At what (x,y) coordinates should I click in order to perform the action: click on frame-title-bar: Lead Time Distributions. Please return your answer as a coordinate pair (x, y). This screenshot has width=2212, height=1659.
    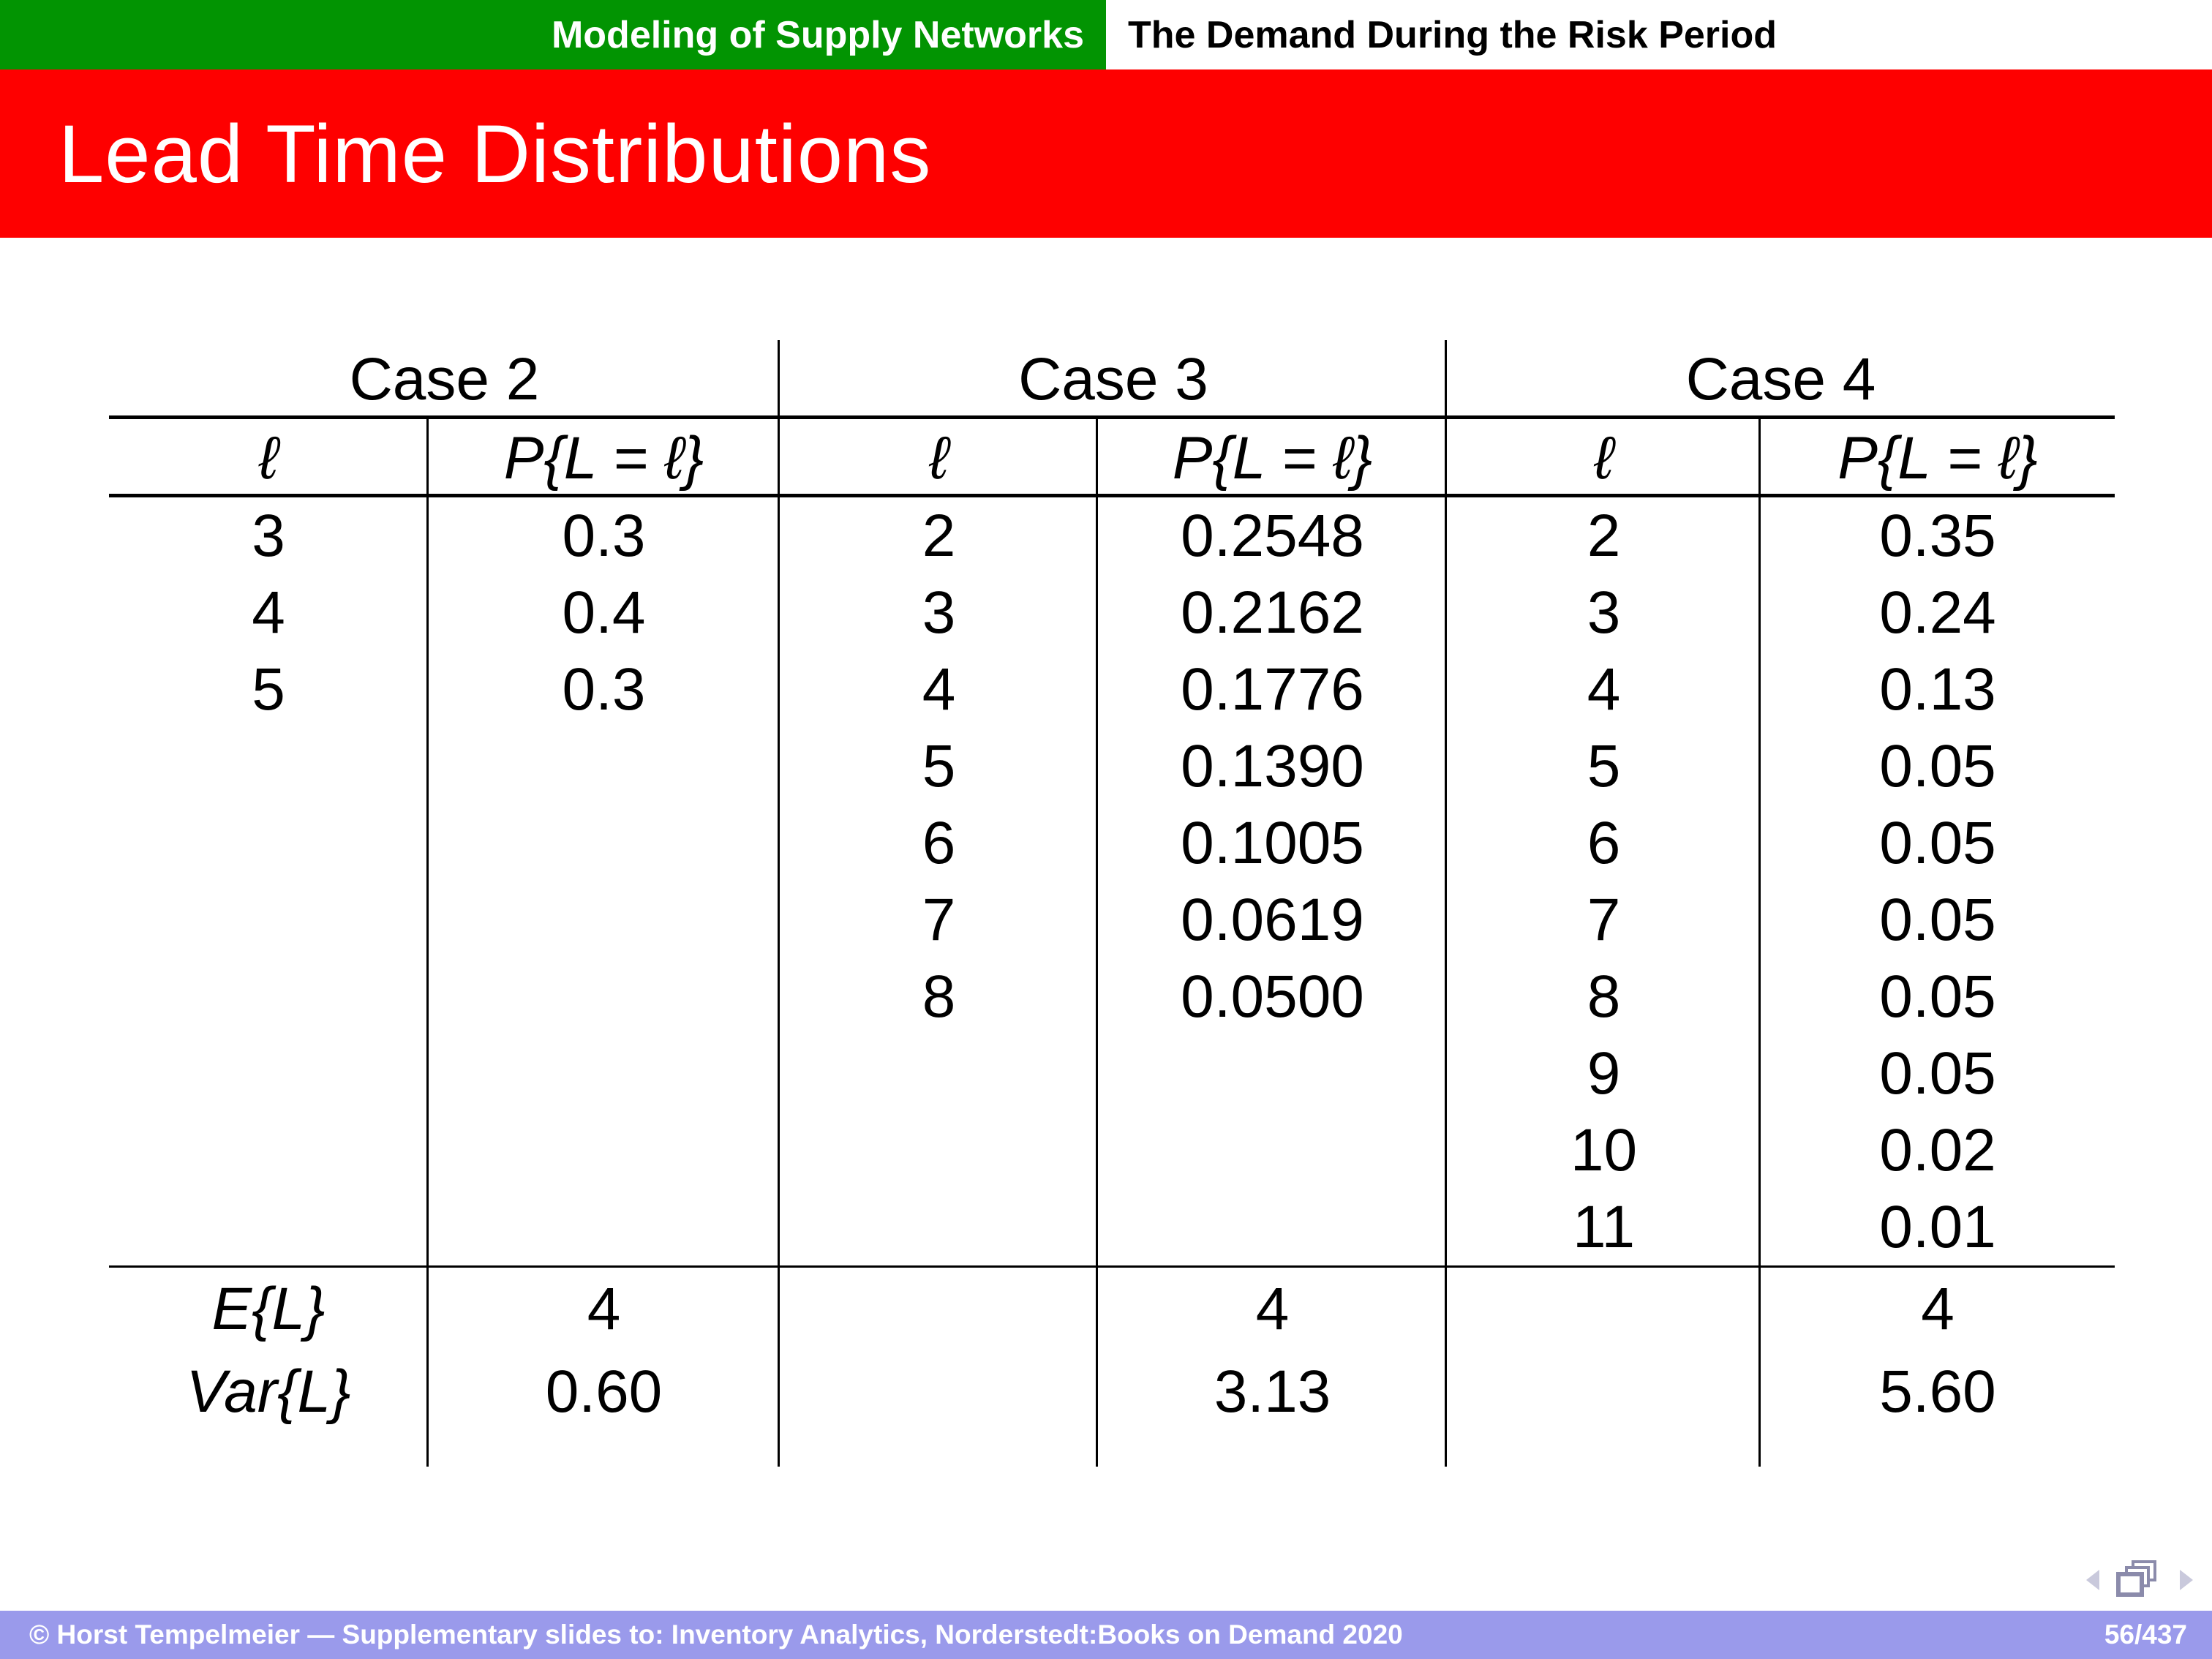
    Looking at the image, I should click on (1106, 153).